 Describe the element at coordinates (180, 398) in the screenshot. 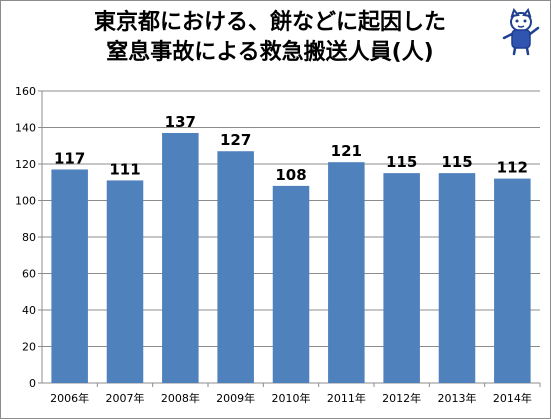

I see `x-tick-label: 2008年` at that location.